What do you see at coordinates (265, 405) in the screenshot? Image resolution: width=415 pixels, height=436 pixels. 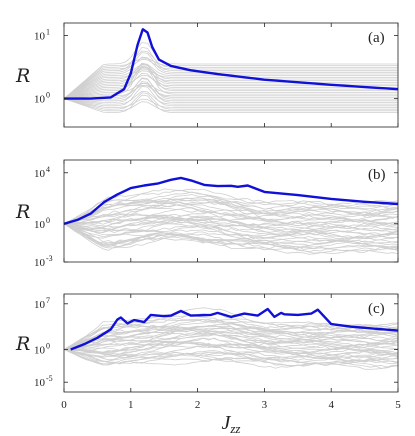 I see `x-tick-label: 3` at bounding box center [265, 405].